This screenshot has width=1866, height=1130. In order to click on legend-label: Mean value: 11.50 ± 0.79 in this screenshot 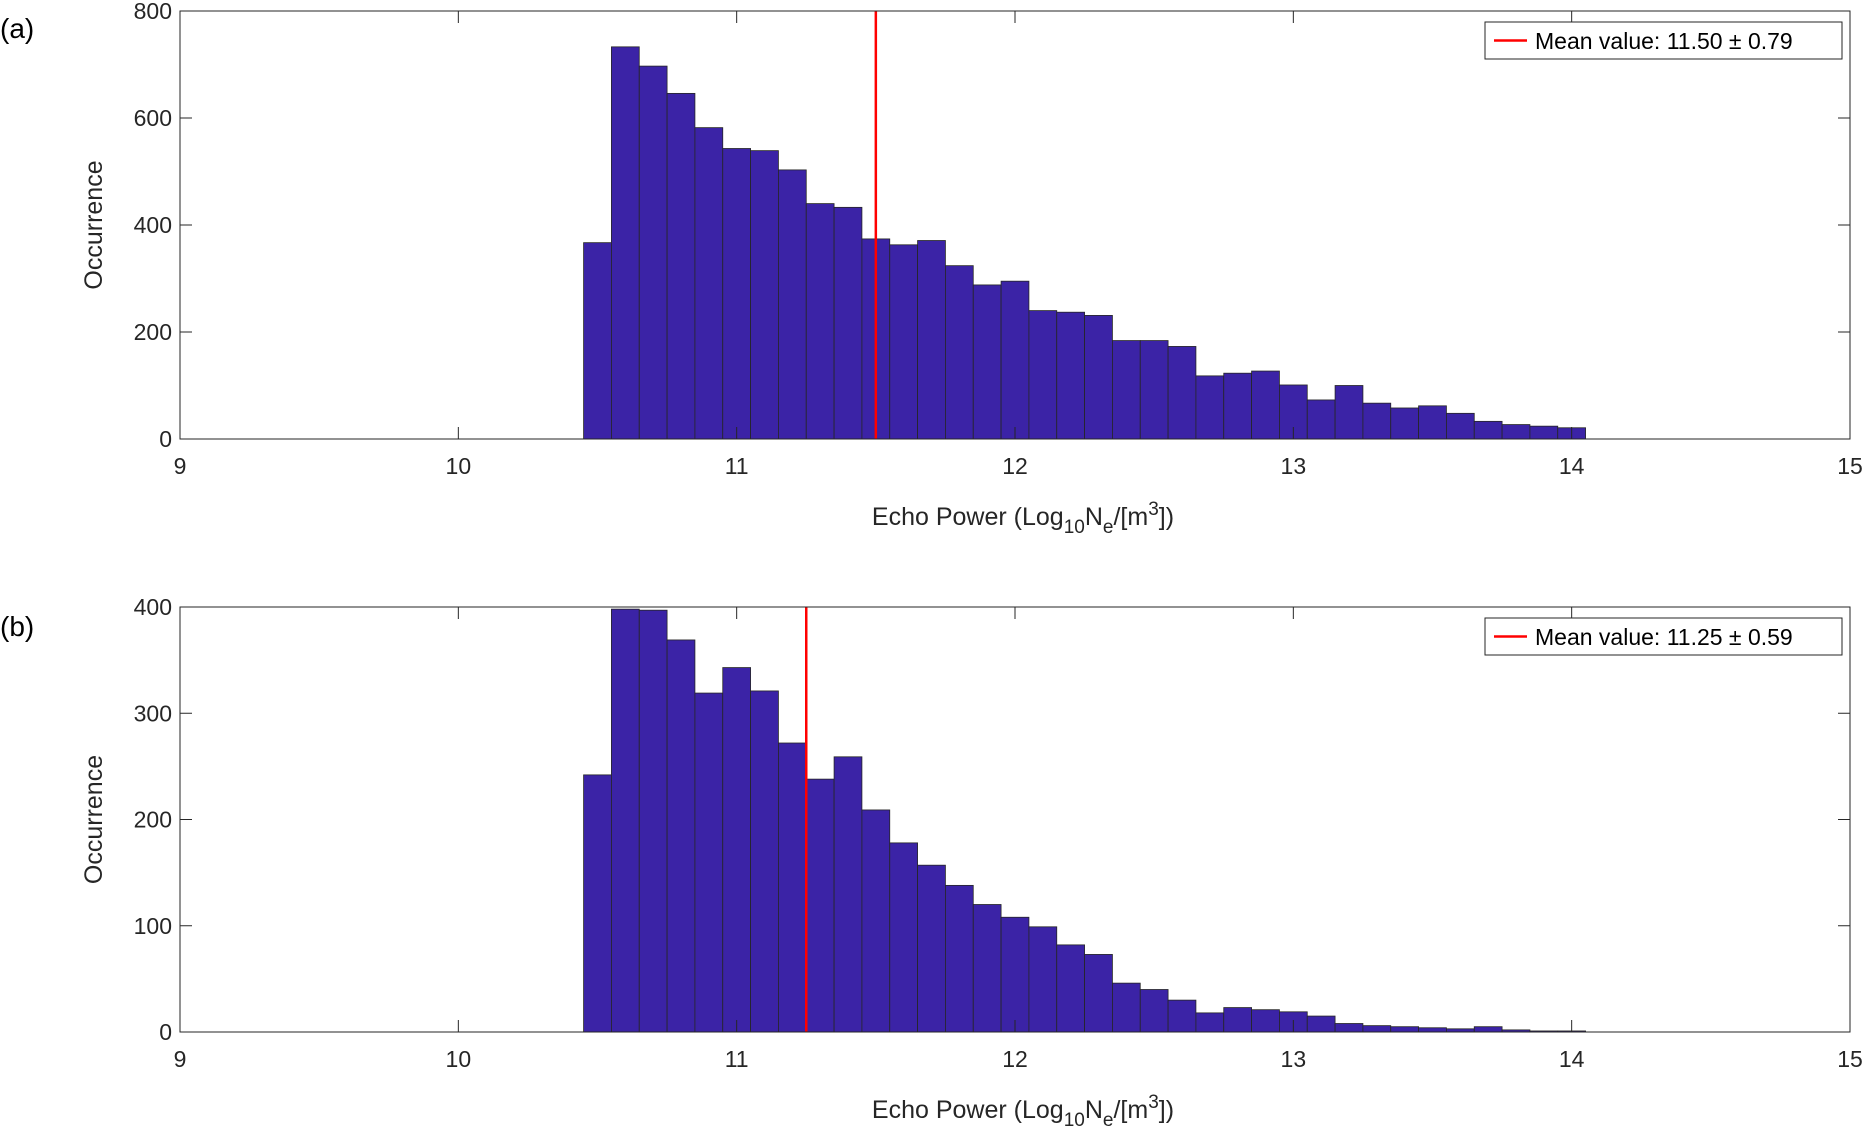, I will do `click(1664, 41)`.